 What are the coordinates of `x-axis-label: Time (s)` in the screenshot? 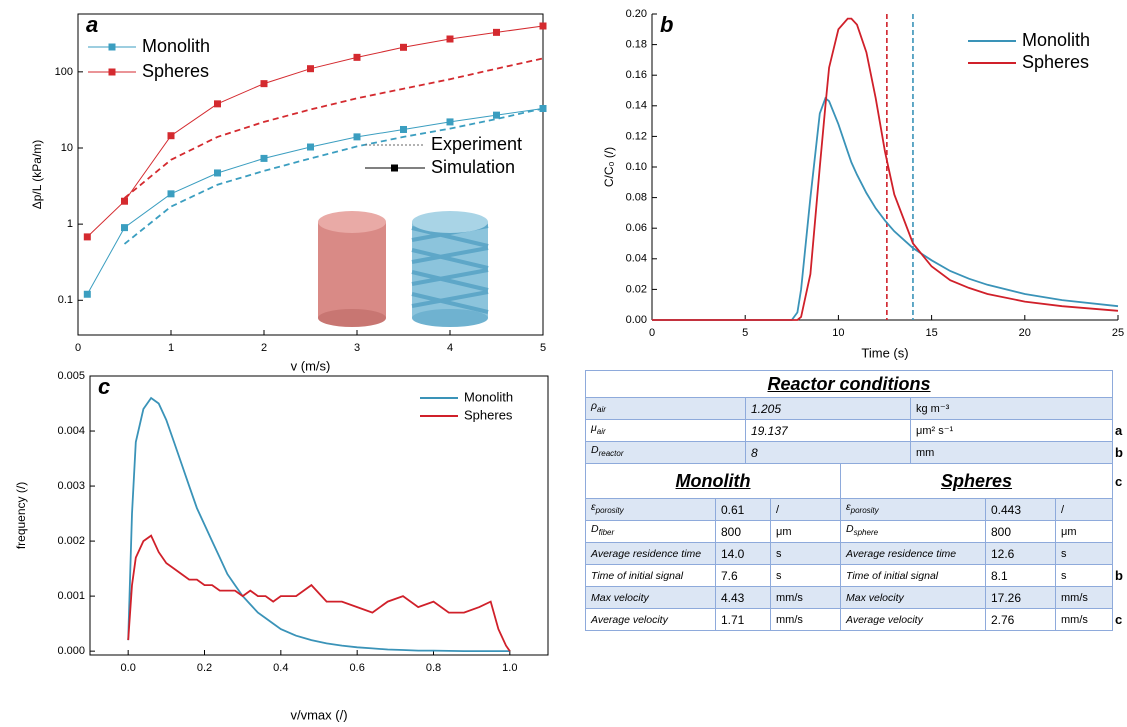 It's located at (884, 352).